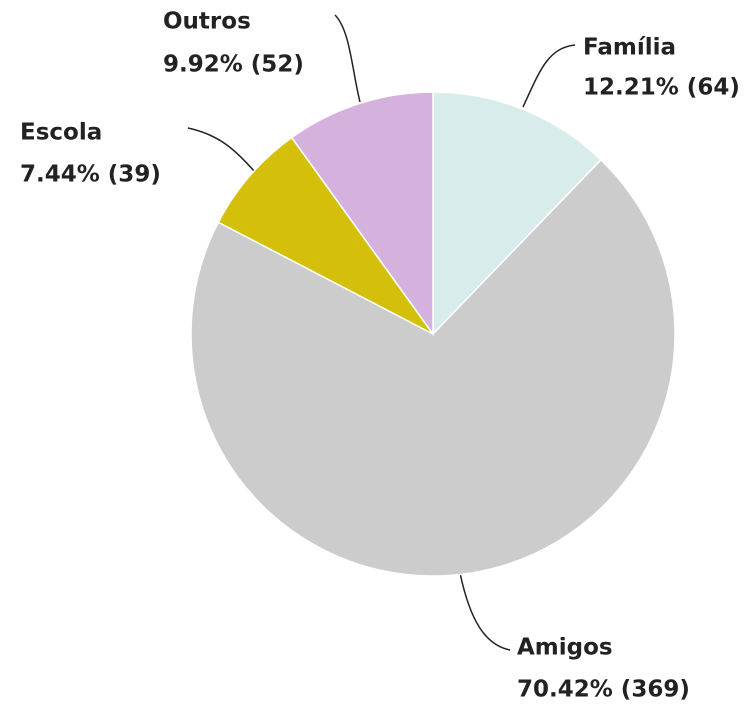  I want to click on slice-label: Amigos, so click(565, 648).